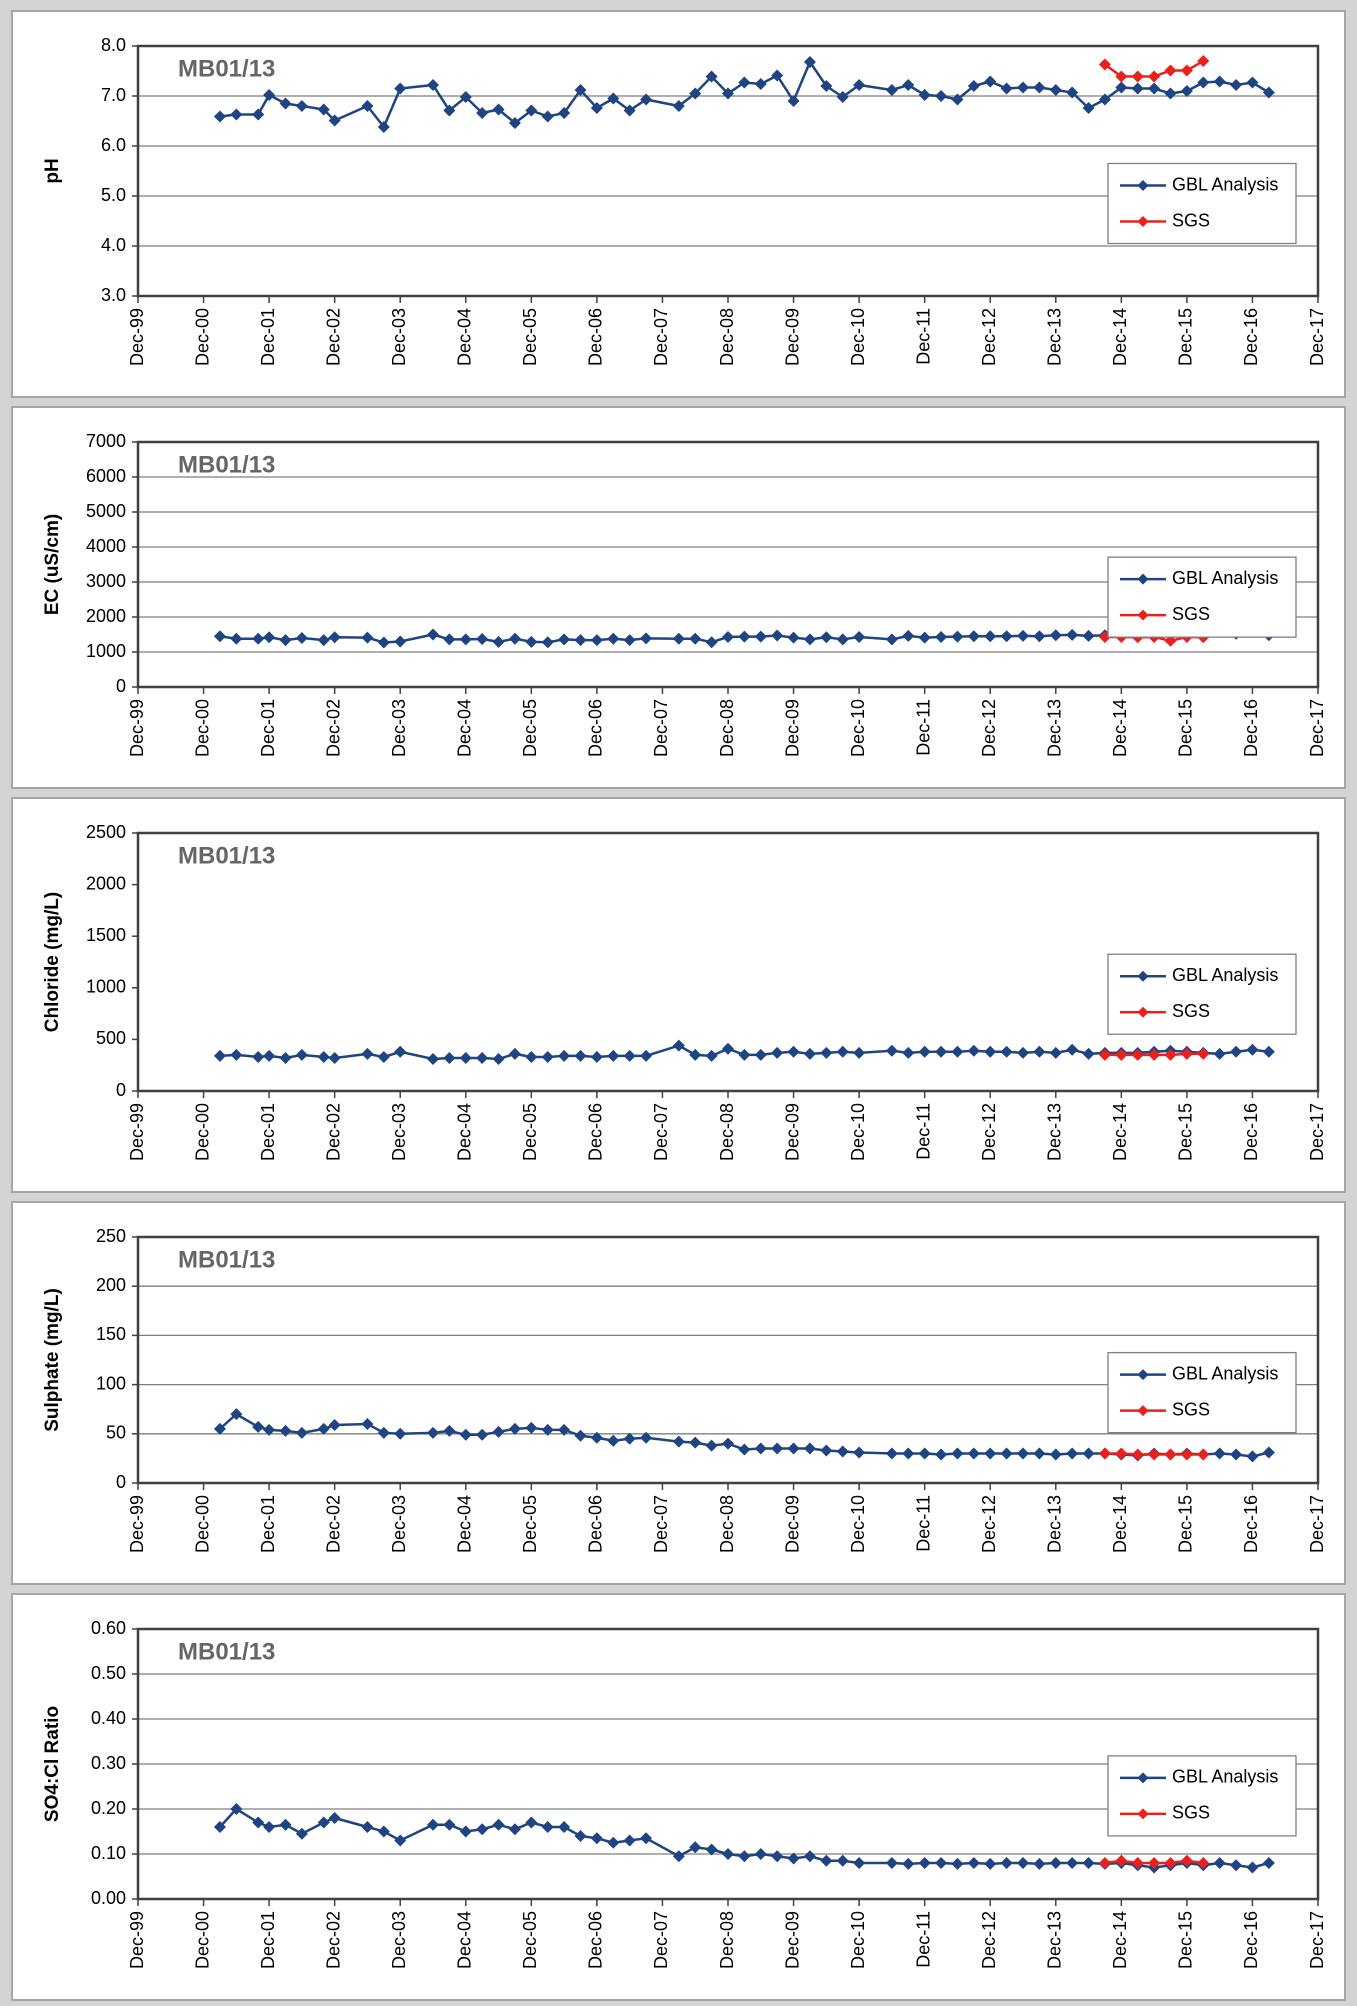 The height and width of the screenshot is (2006, 1357). I want to click on x-tick-label: Dec-09, so click(792, 1132).